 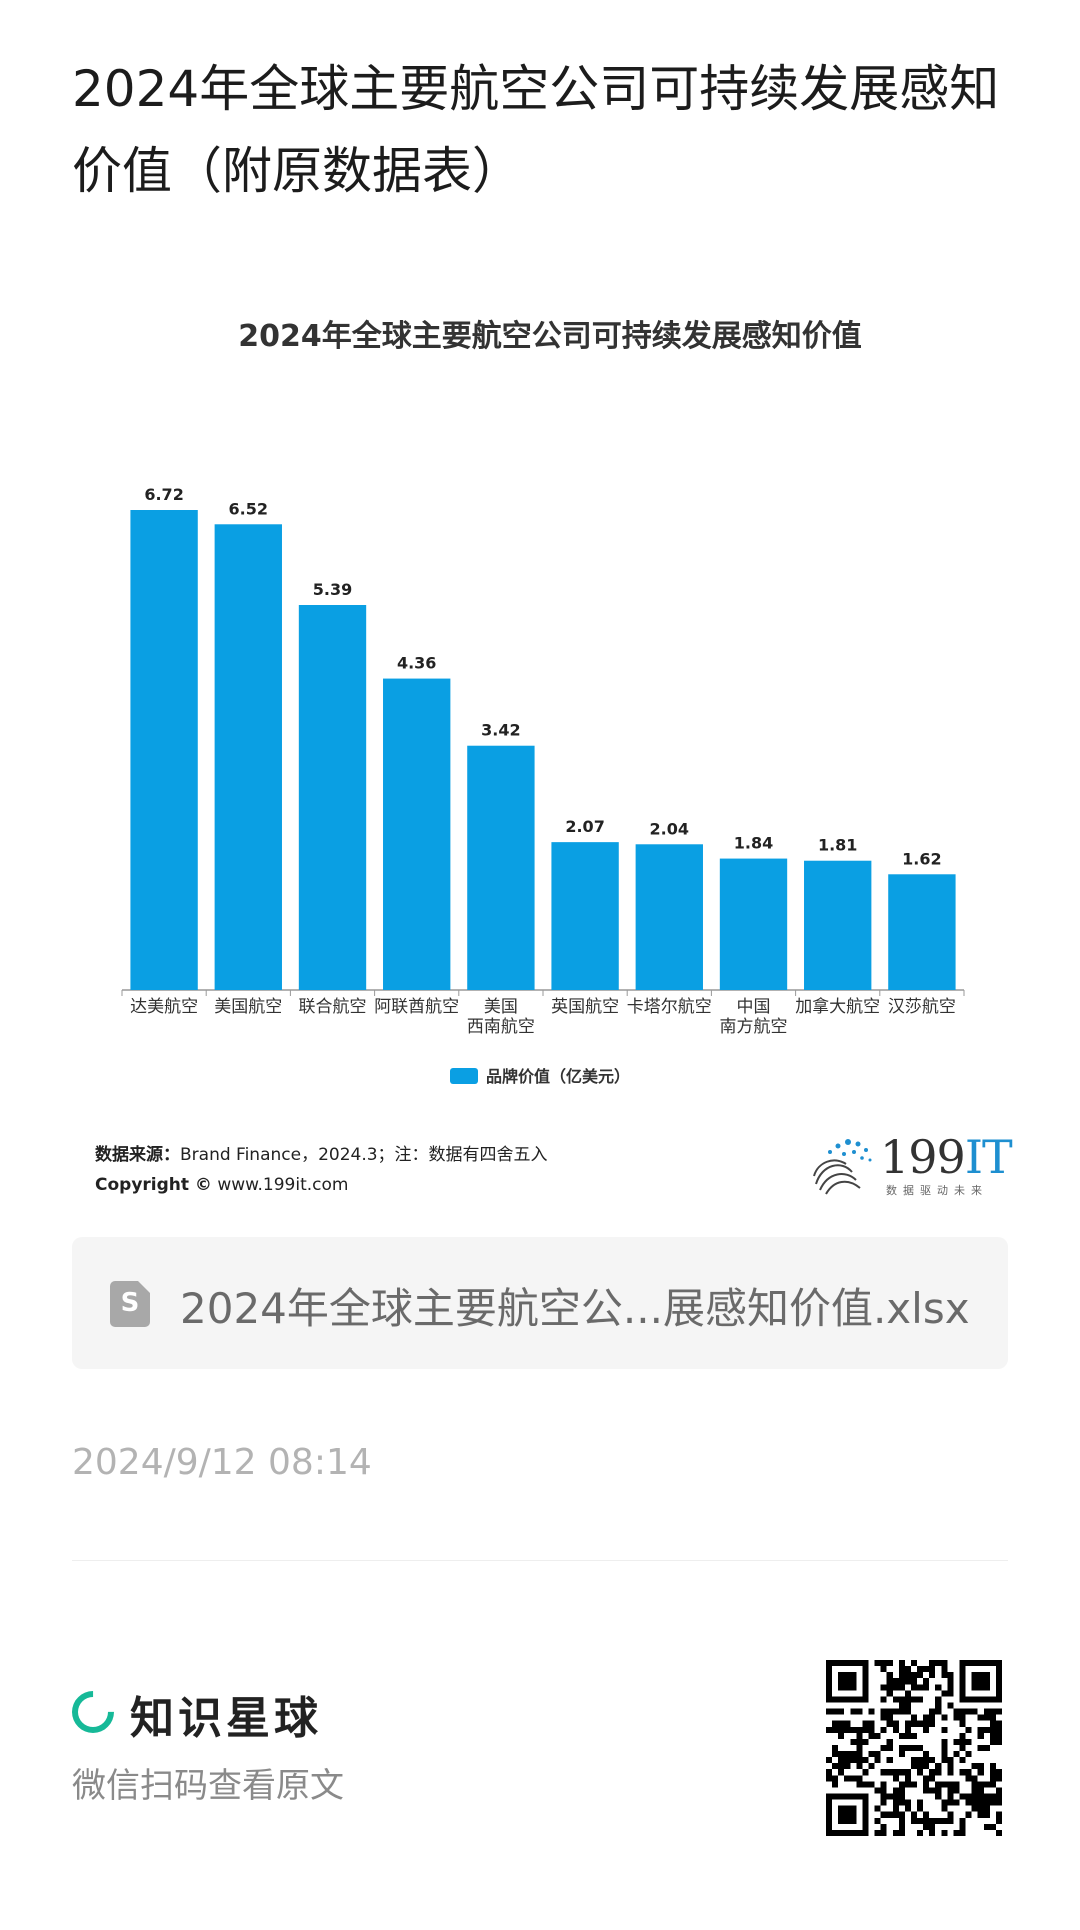 I want to click on dot-swirl-icon, so click(x=842, y=1167).